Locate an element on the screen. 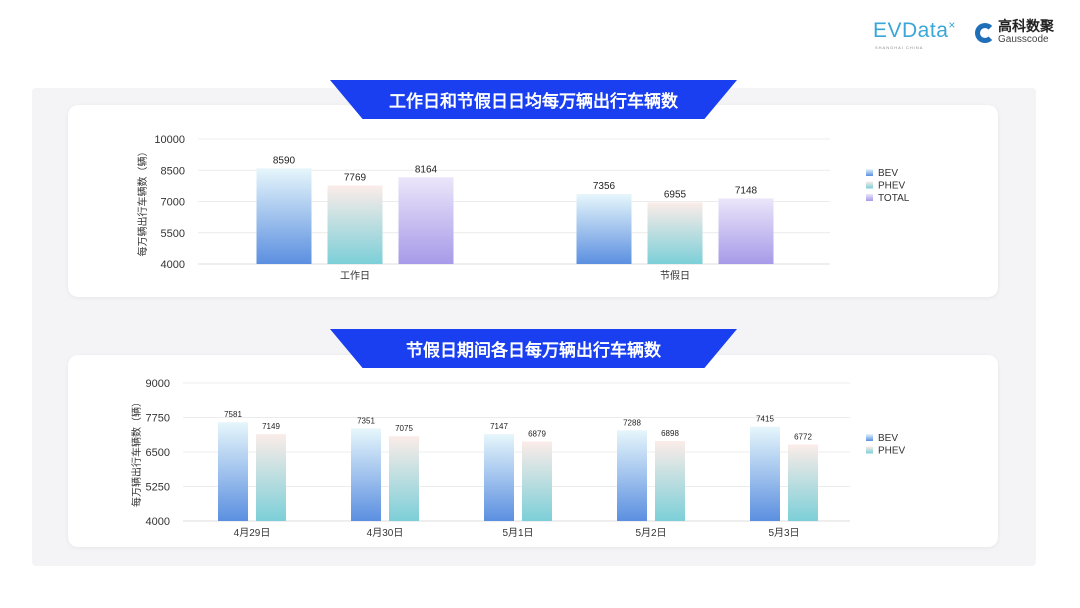 This screenshot has width=1080, height=608. data-label: 7415 is located at coordinates (765, 419).